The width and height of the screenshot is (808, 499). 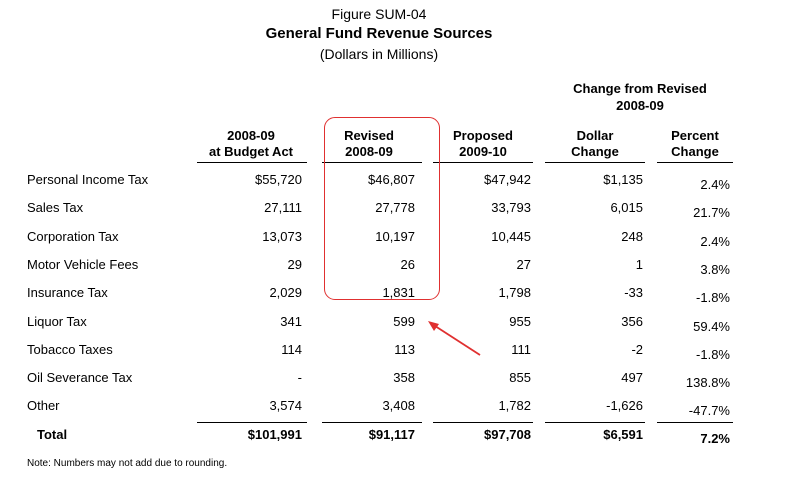 What do you see at coordinates (624, 405) in the screenshot?
I see `cell-dollar-change: -1,626` at bounding box center [624, 405].